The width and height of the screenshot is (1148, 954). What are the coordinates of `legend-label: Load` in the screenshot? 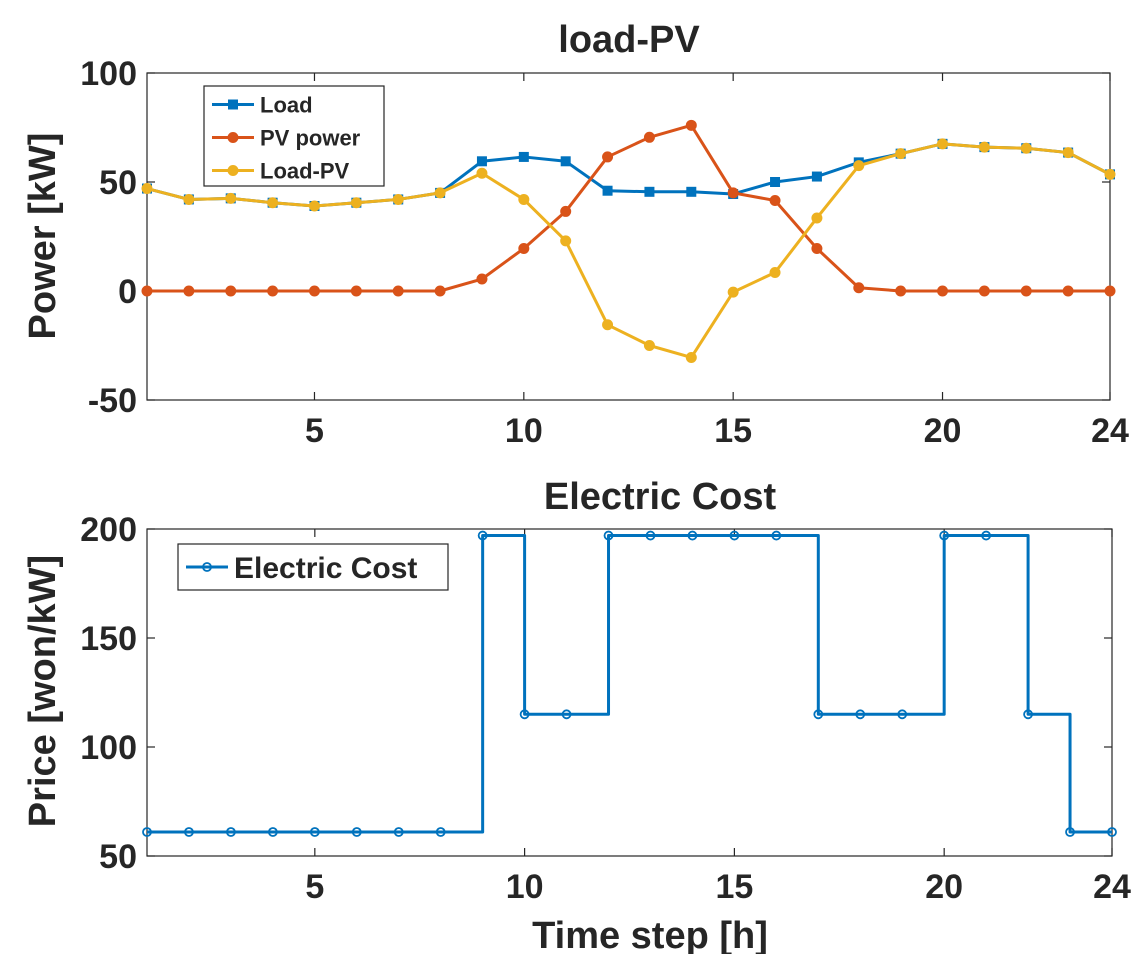 It's located at (286, 104).